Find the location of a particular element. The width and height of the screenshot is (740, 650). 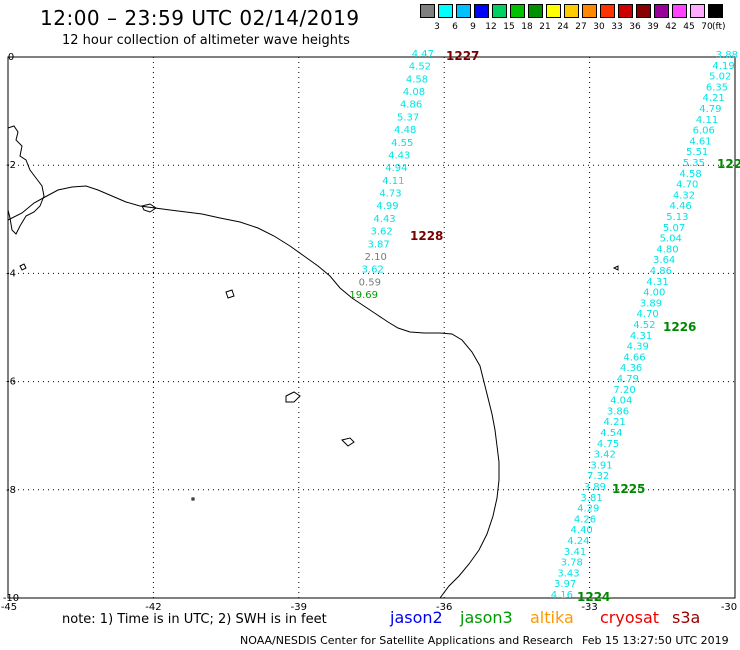

legend-label: 21 is located at coordinates (545, 27).